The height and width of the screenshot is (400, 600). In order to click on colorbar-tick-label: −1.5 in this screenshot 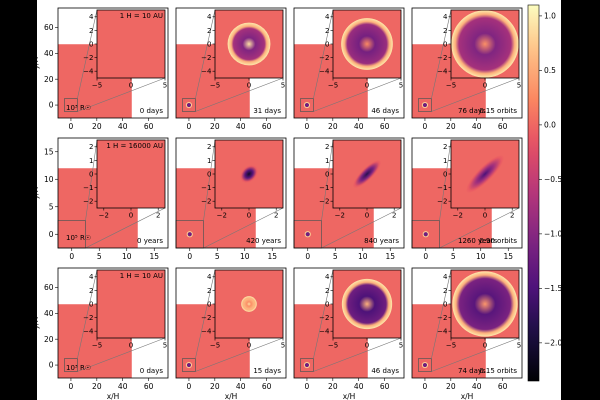, I will do `click(553, 288)`.